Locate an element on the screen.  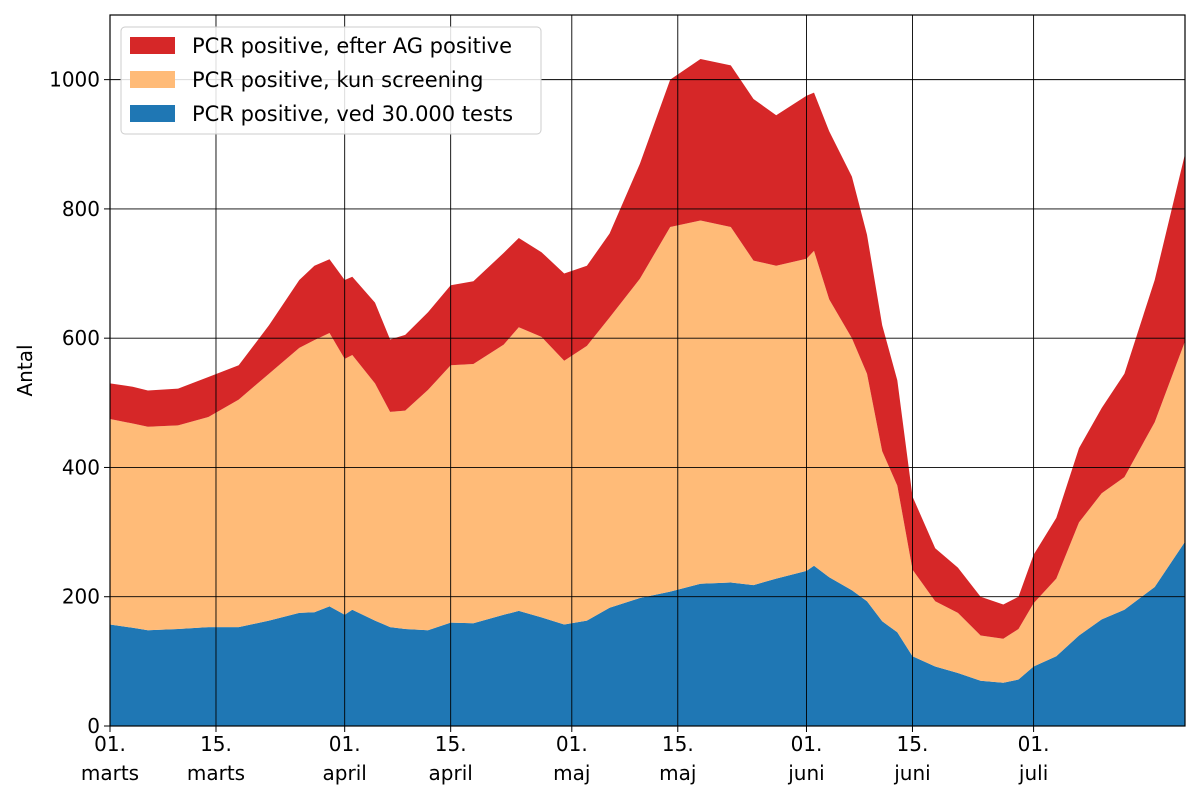
y-tick-label: 200 is located at coordinates (81, 597).